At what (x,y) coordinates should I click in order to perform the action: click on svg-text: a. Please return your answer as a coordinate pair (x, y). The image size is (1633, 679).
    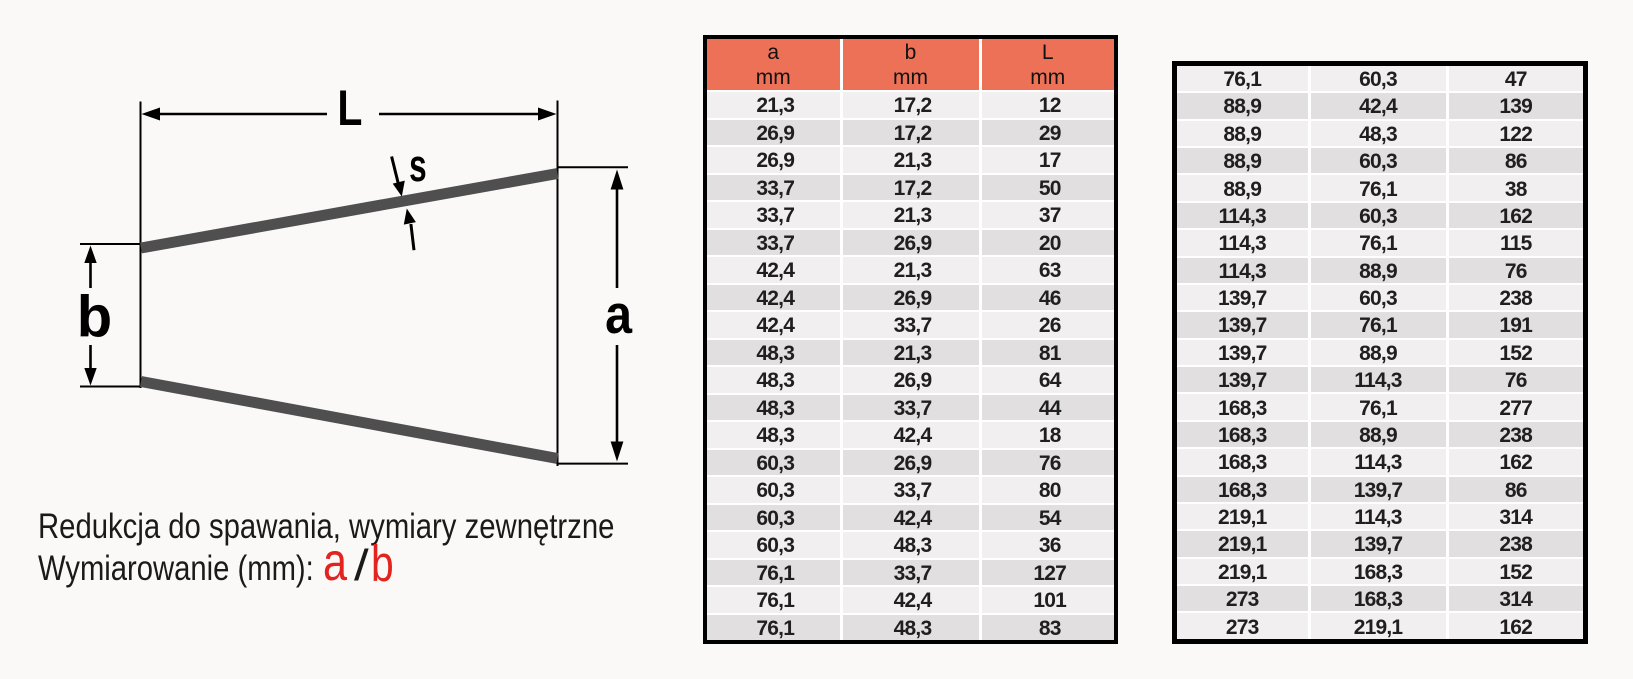
    Looking at the image, I should click on (619, 314).